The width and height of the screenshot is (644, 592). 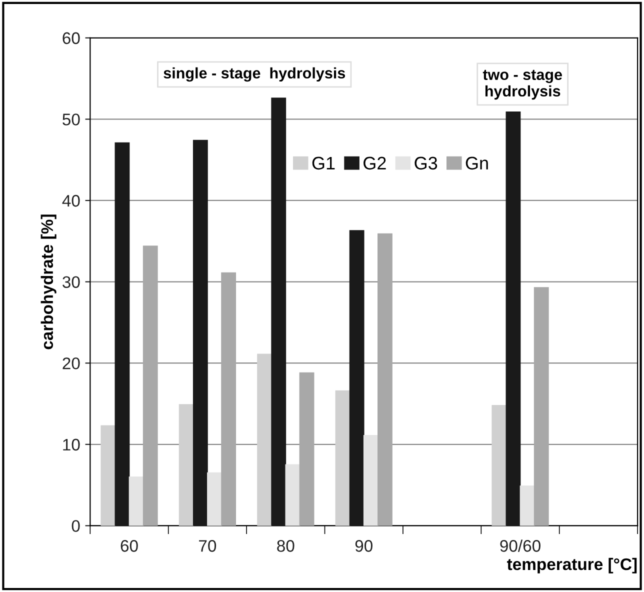 What do you see at coordinates (71, 38) in the screenshot?
I see `y-tick-label: 60` at bounding box center [71, 38].